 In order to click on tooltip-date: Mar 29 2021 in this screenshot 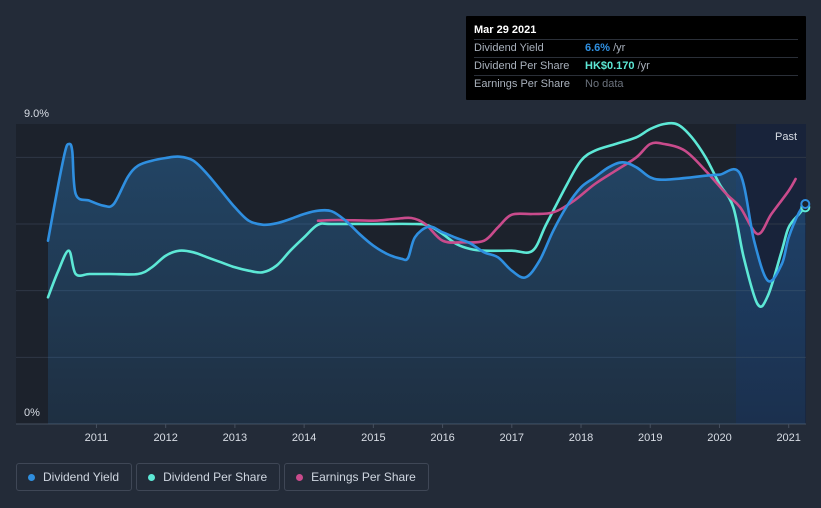, I will do `click(505, 30)`.